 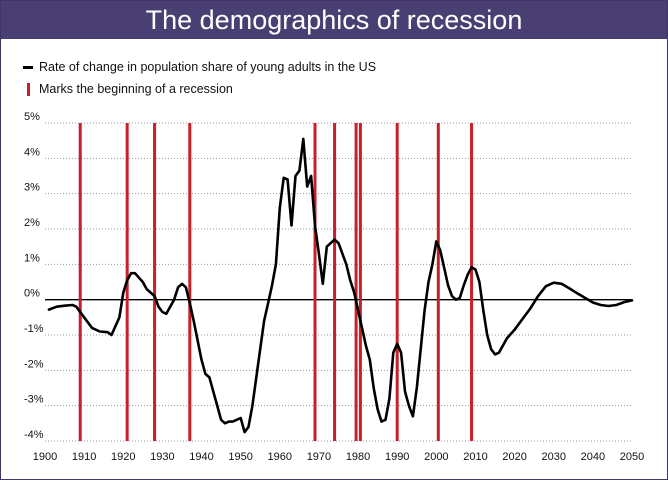 I want to click on x-tick-label: 2010, so click(x=475, y=457).